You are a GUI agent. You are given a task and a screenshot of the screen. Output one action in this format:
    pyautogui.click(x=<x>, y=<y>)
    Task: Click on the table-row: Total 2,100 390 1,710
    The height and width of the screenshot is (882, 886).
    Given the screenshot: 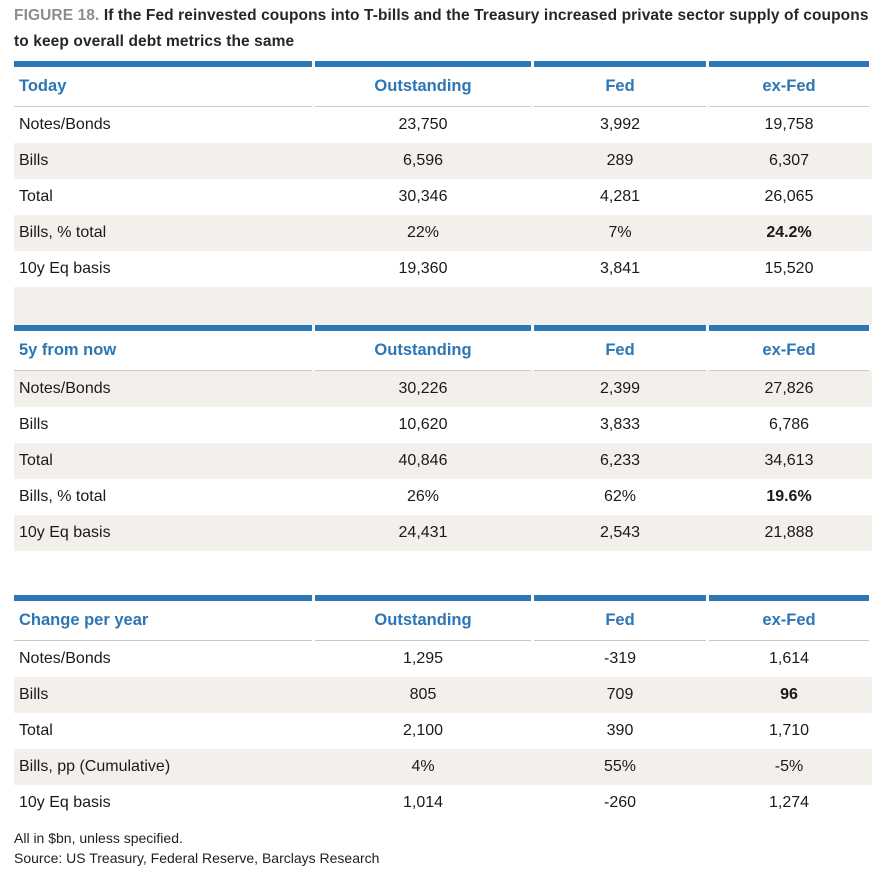 What is the action you would take?
    pyautogui.click(x=443, y=731)
    